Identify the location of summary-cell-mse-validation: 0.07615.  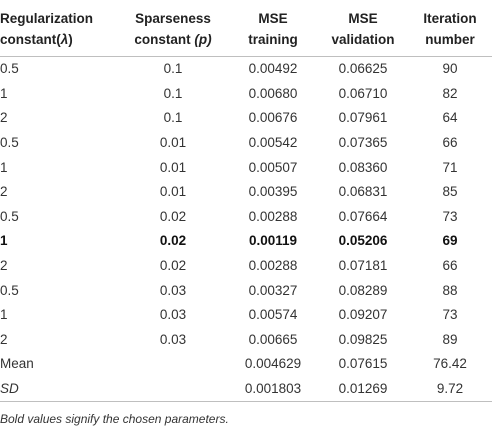
(363, 364).